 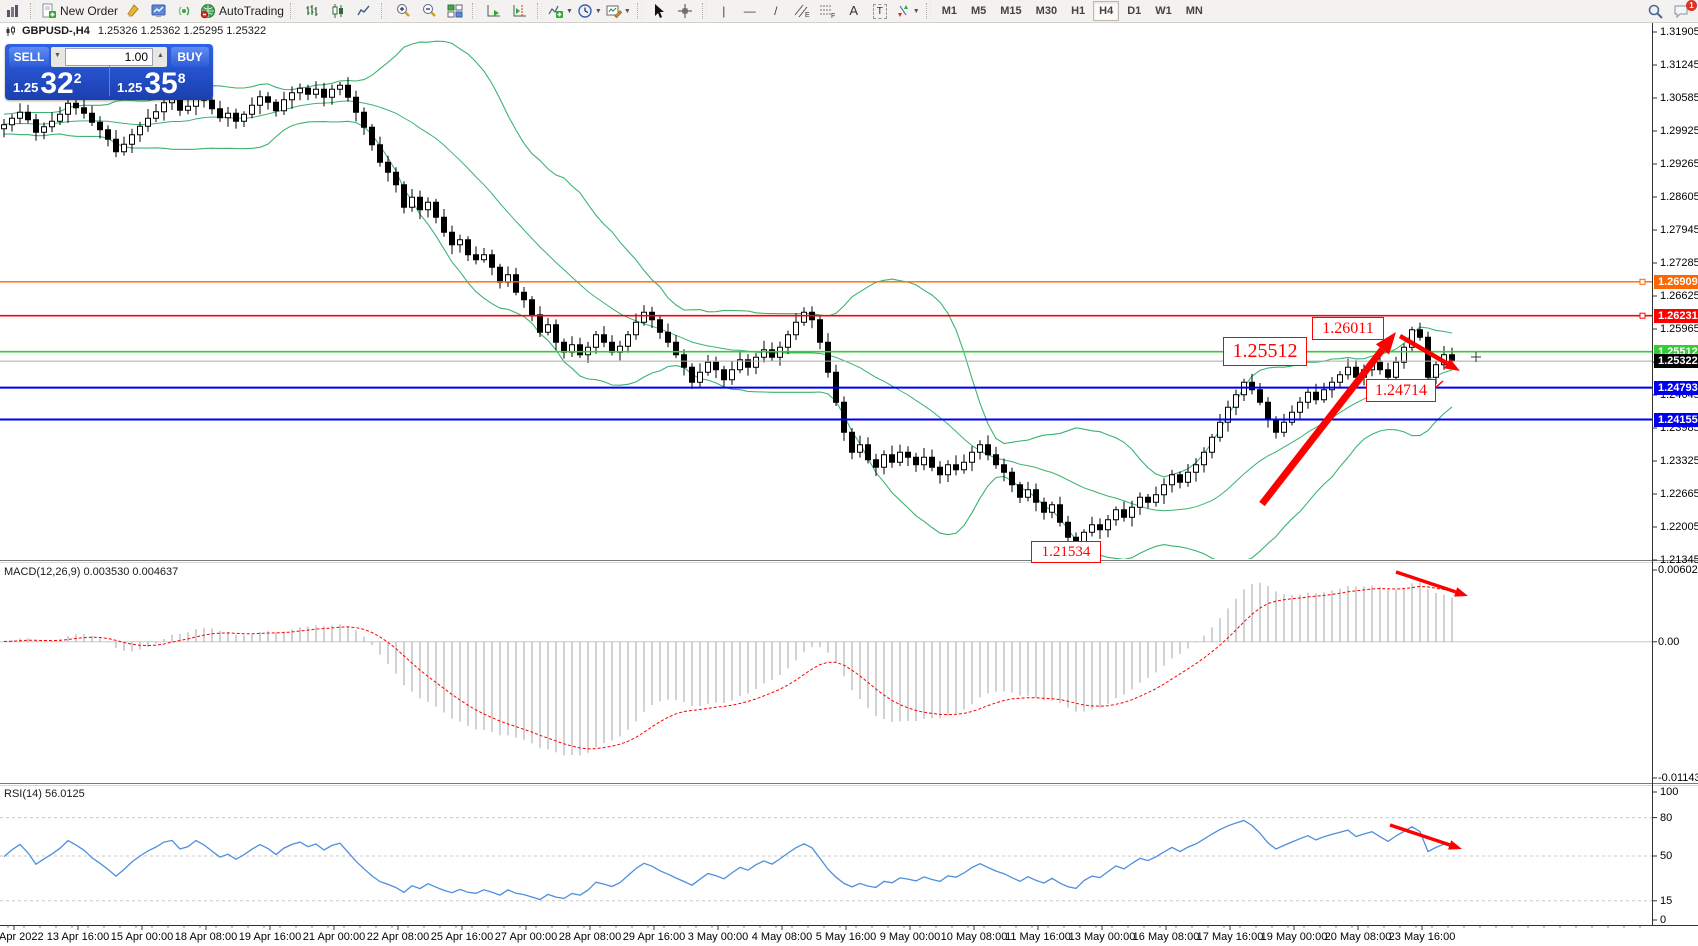 What do you see at coordinates (49, 10) in the screenshot?
I see `new-order-icon` at bounding box center [49, 10].